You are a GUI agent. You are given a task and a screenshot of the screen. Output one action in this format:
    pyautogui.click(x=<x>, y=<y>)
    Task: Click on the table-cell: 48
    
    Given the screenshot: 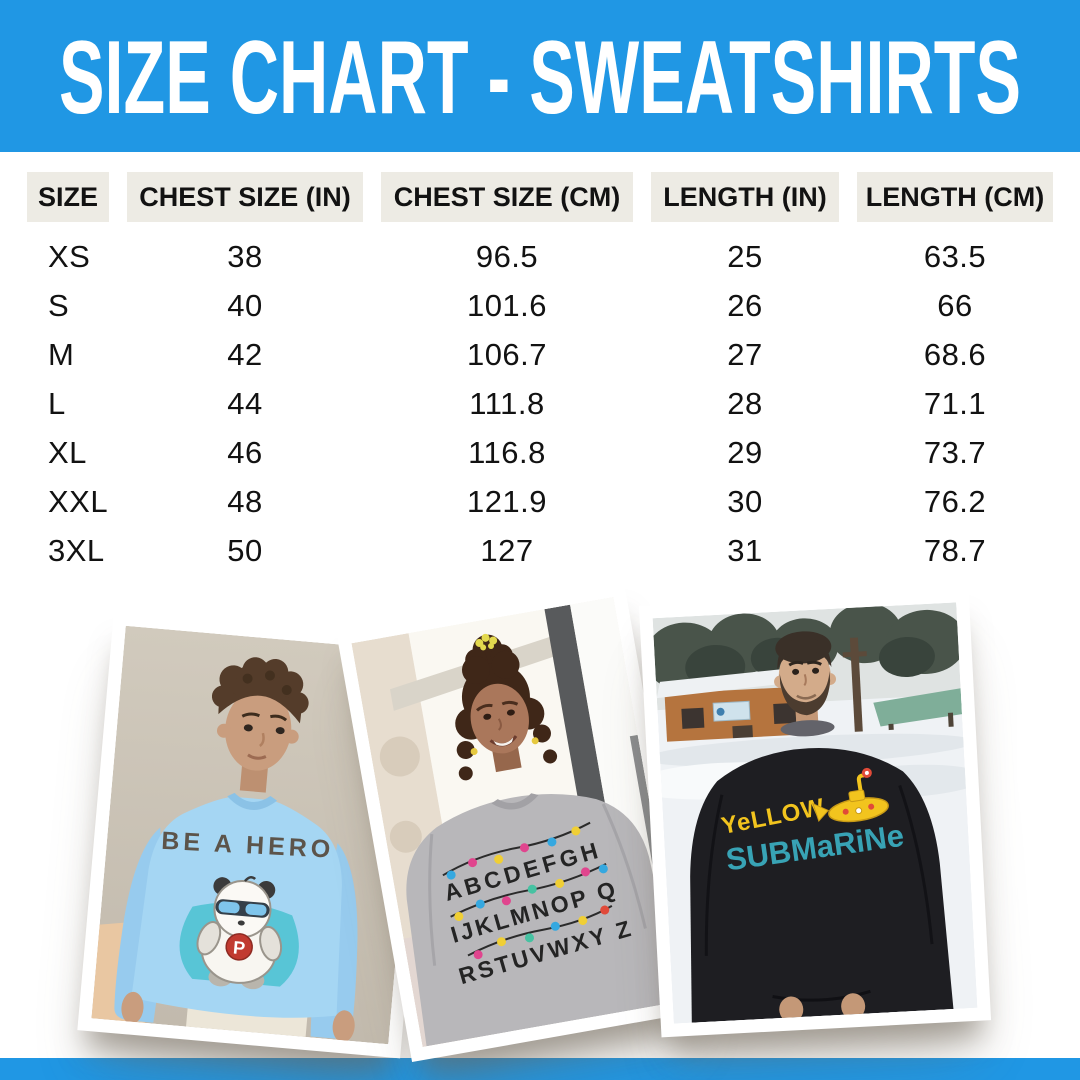 What is the action you would take?
    pyautogui.click(x=245, y=501)
    